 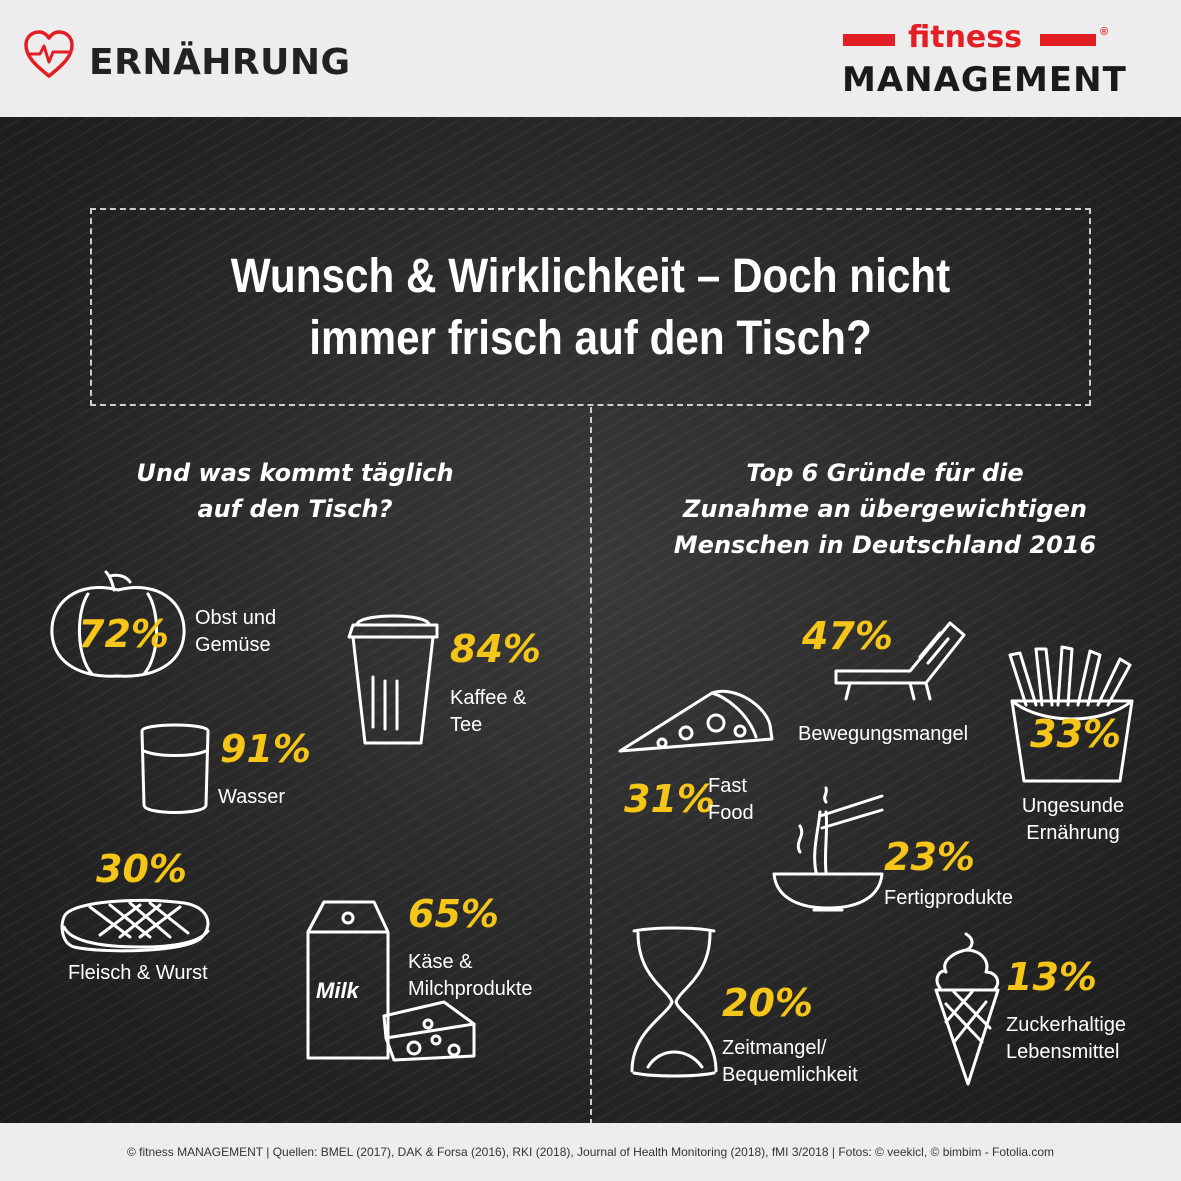 What do you see at coordinates (885, 509) in the screenshot?
I see `right-heading-line-2: Zunahme an übergewichtigen` at bounding box center [885, 509].